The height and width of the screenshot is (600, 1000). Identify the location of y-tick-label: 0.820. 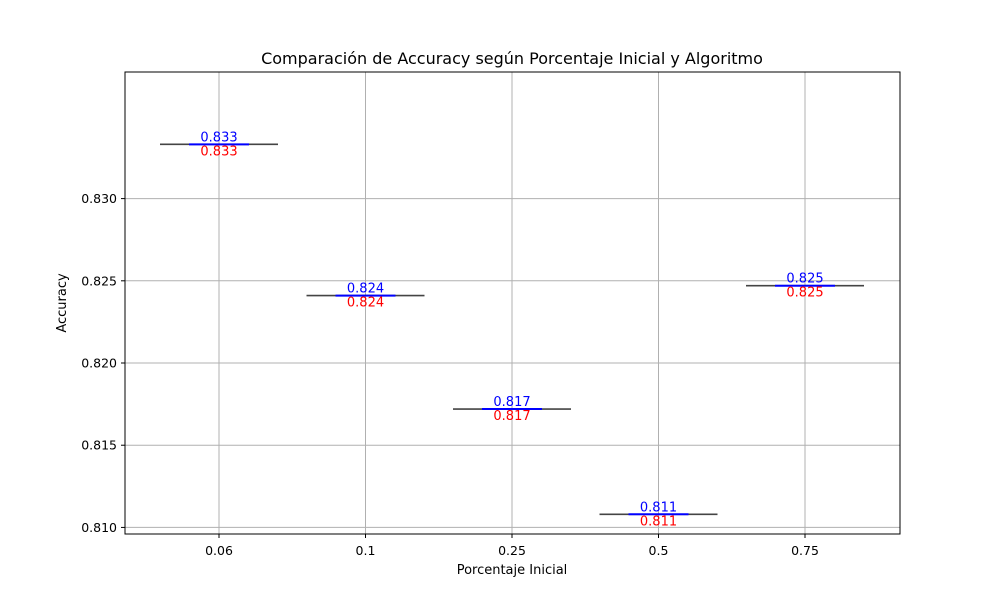
(99, 363).